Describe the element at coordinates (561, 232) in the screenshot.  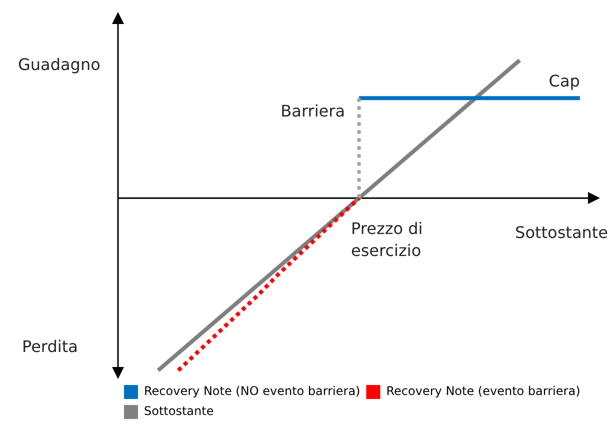
I see `x-axis-title: Sottostante` at that location.